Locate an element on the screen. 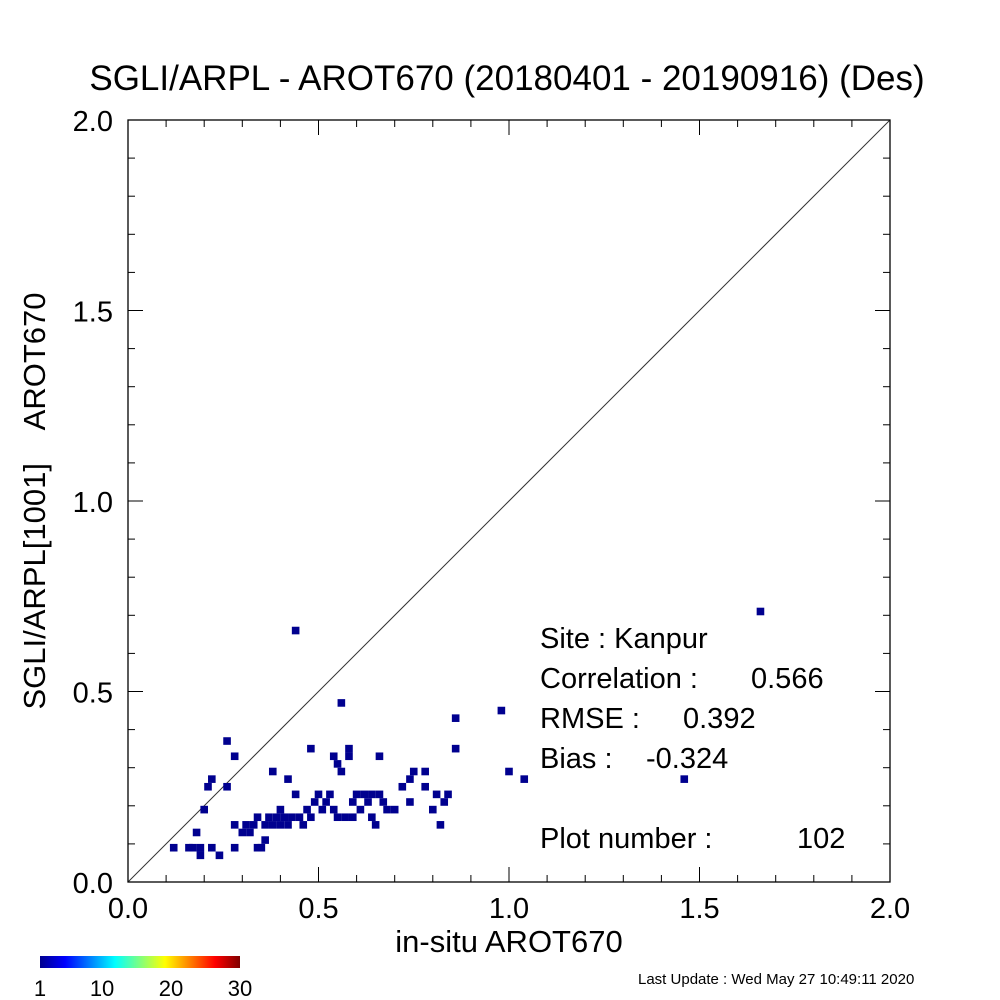 This screenshot has width=1000, height=1000. x-tick-label: 0.0 is located at coordinates (128, 909).